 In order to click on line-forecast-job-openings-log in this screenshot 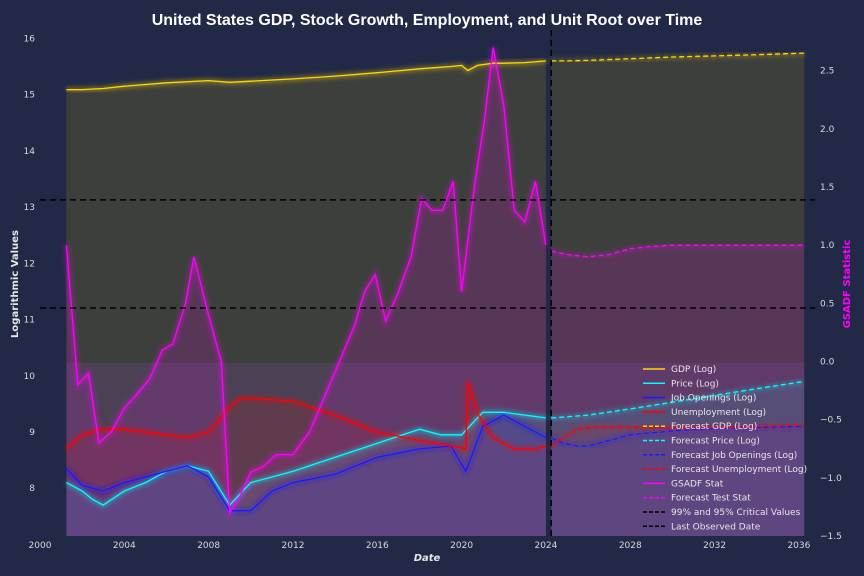, I will do `click(677, 436)`.